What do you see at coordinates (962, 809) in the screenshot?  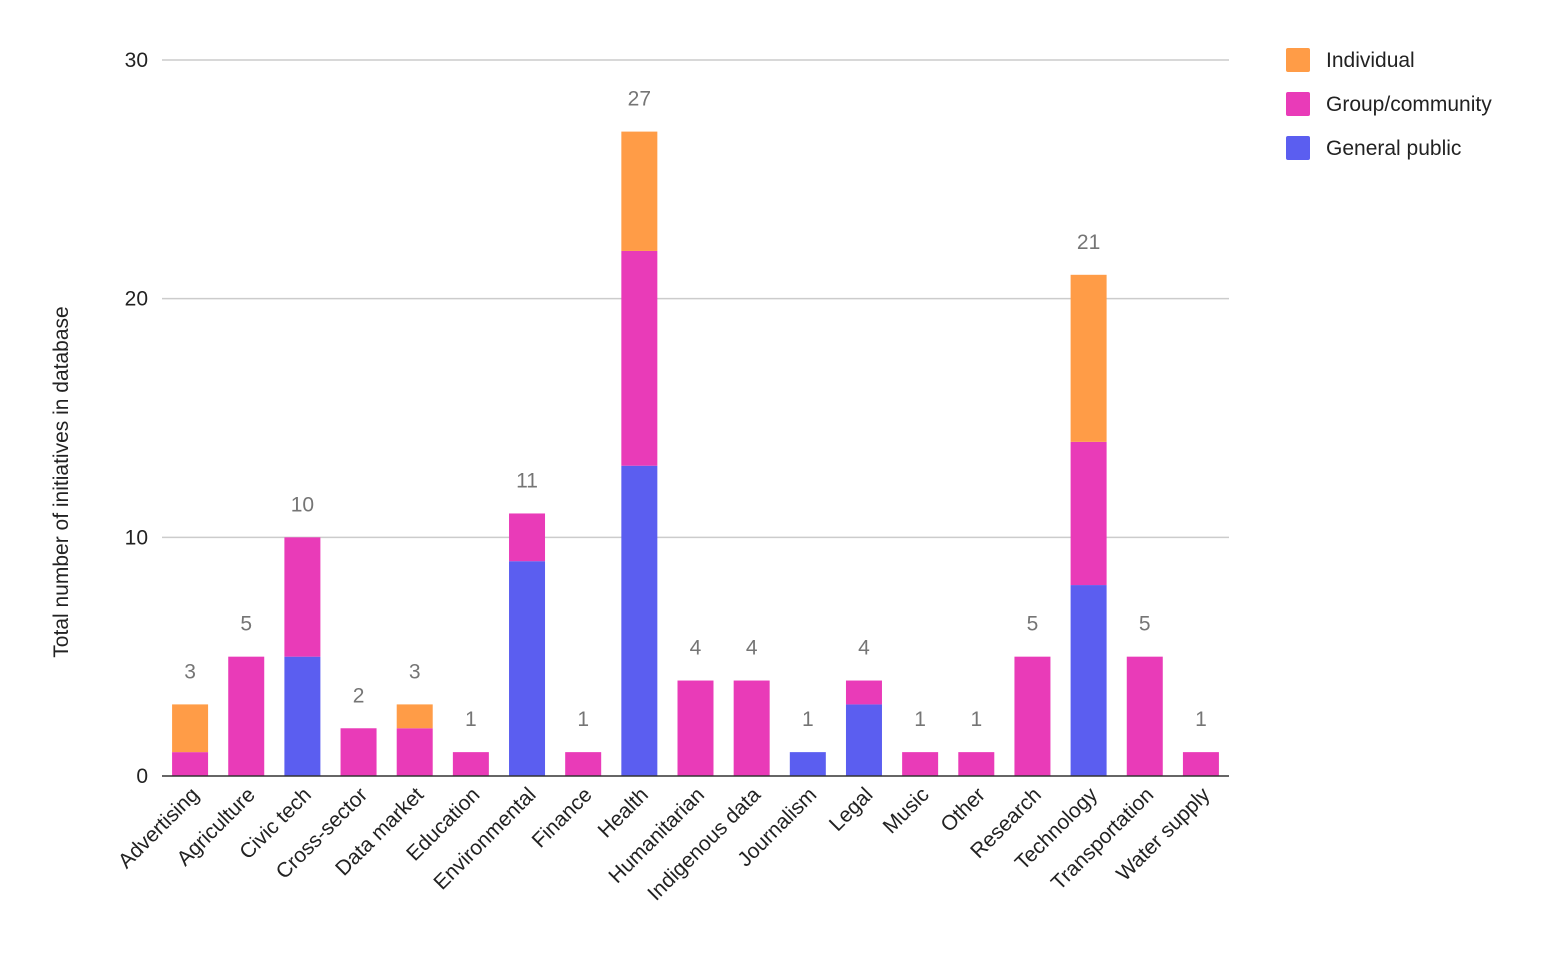 I see `category-label: Other` at bounding box center [962, 809].